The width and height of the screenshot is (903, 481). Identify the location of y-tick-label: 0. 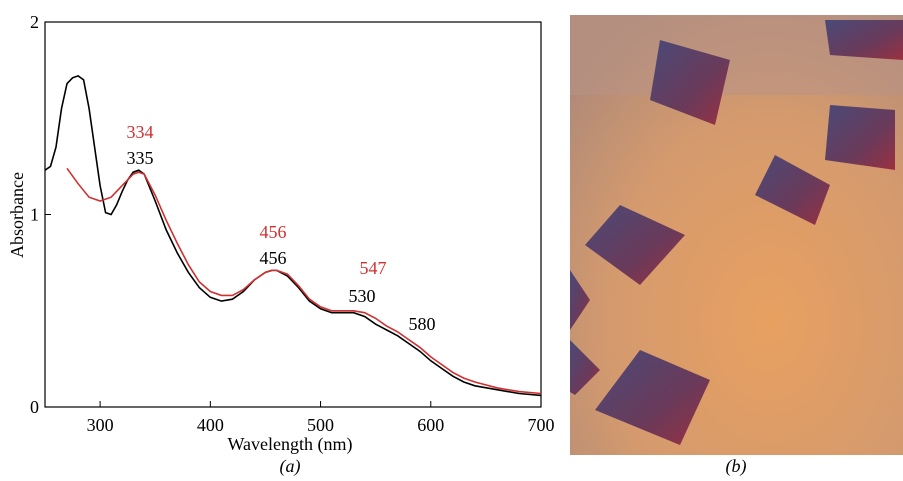
(34, 407).